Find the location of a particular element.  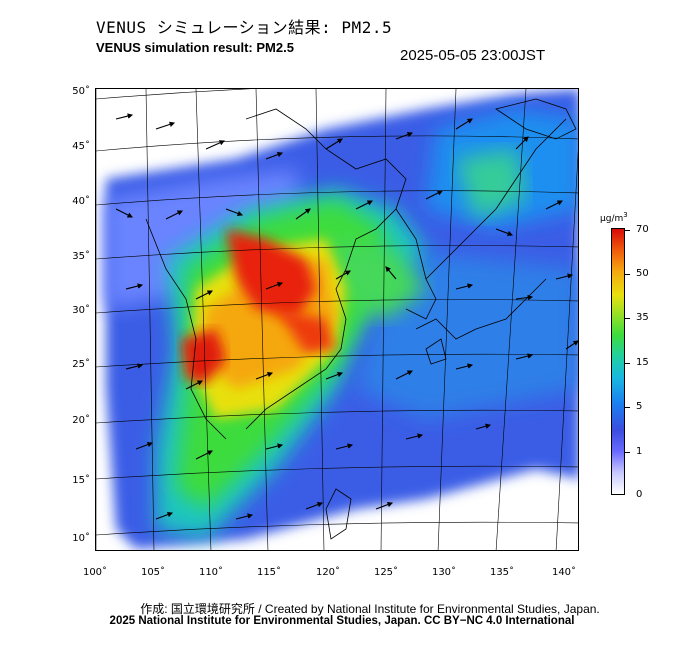

colorbar-label-50: 50 is located at coordinates (642, 273).